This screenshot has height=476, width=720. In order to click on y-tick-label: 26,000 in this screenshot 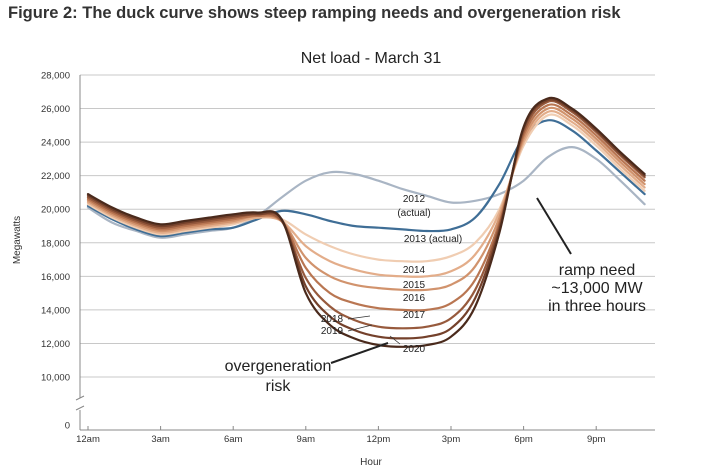, I will do `click(55, 109)`.